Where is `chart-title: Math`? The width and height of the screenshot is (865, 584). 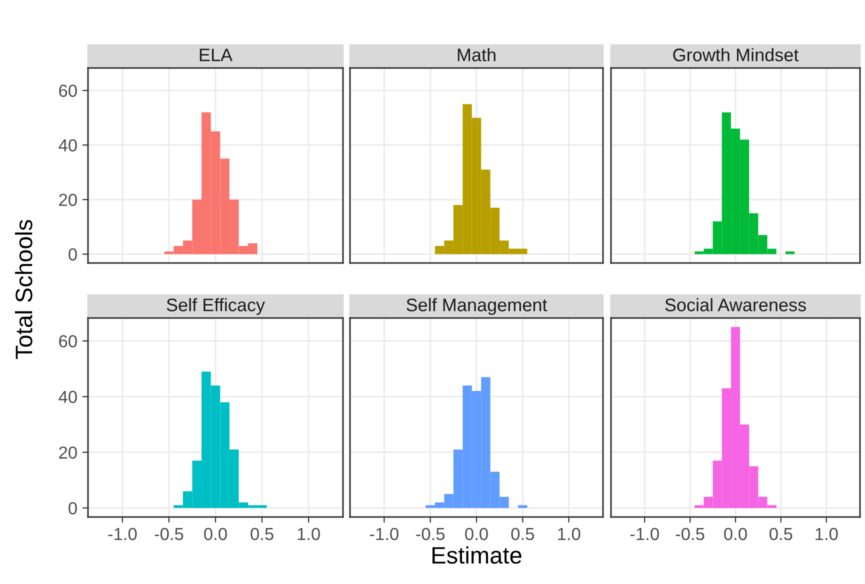 chart-title: Math is located at coordinates (477, 55).